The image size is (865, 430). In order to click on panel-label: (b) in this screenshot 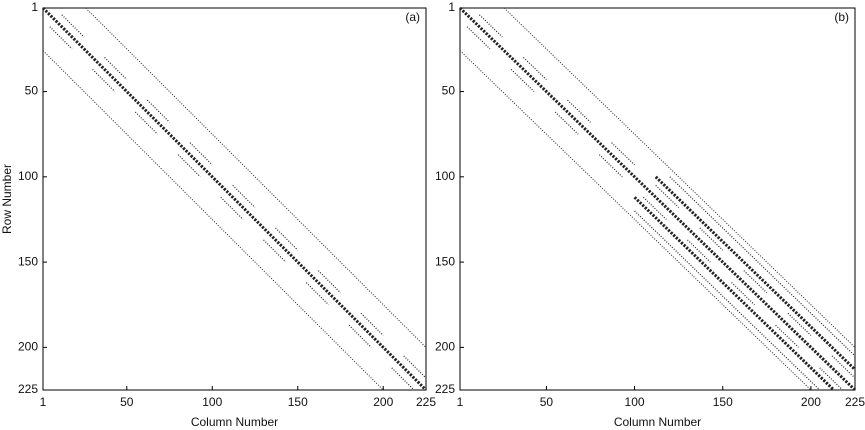, I will do `click(841, 17)`.